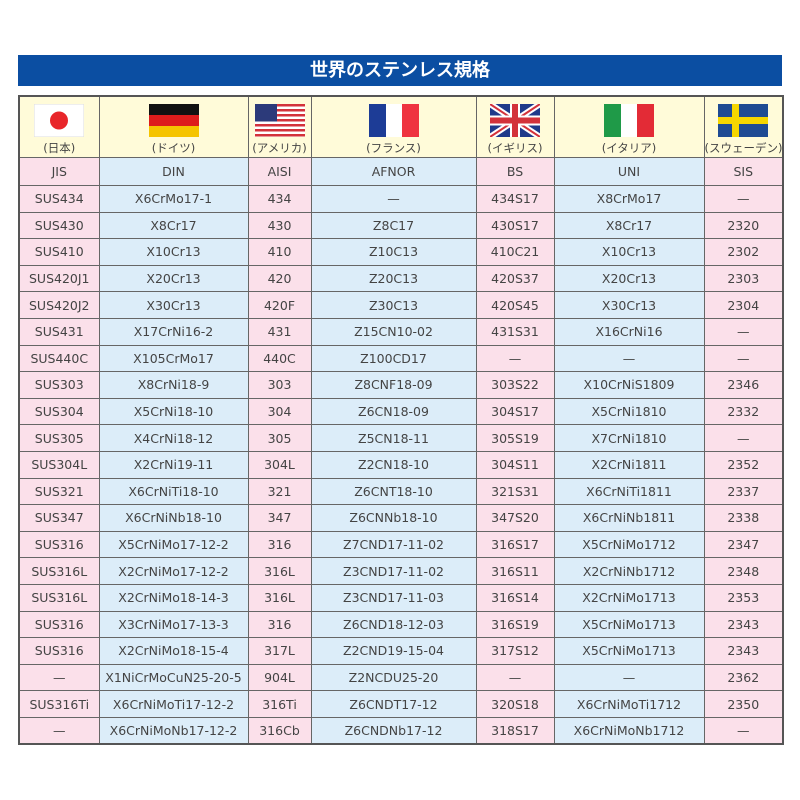 The image size is (800, 800). I want to click on cell-bs: 316S11, so click(515, 571).